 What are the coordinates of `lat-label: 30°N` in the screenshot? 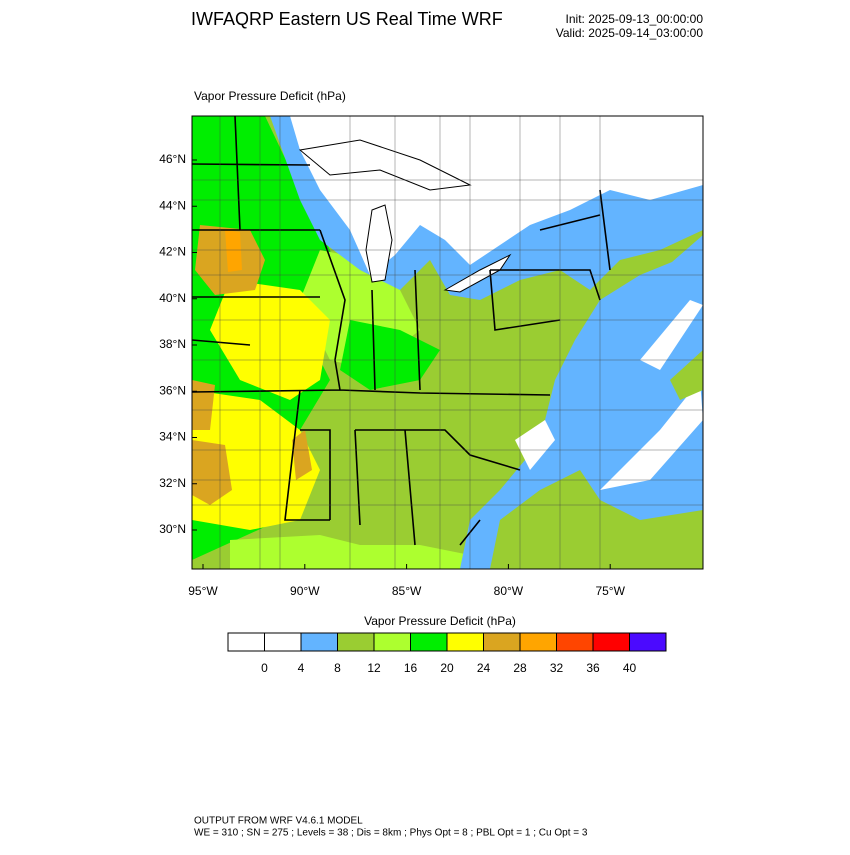 It's located at (172, 529).